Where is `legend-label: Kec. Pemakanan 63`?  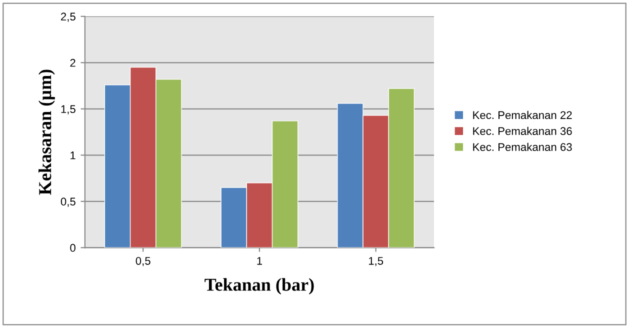
legend-label: Kec. Pemakanan 63 is located at coordinates (522, 147).